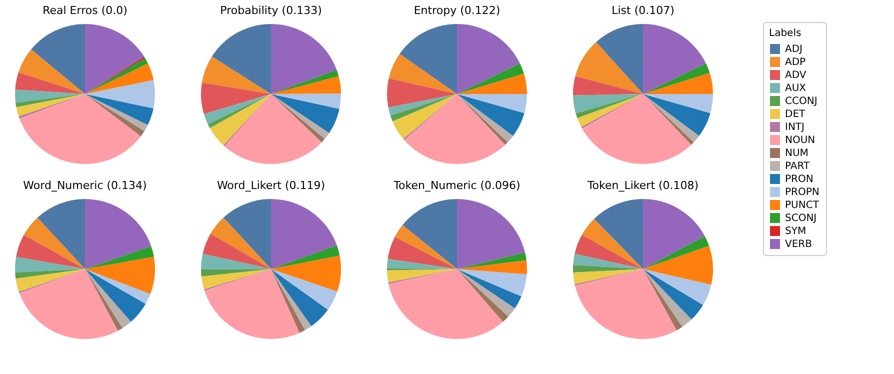 This screenshot has width=894, height=374. I want to click on legend-label: VERB, so click(798, 244).